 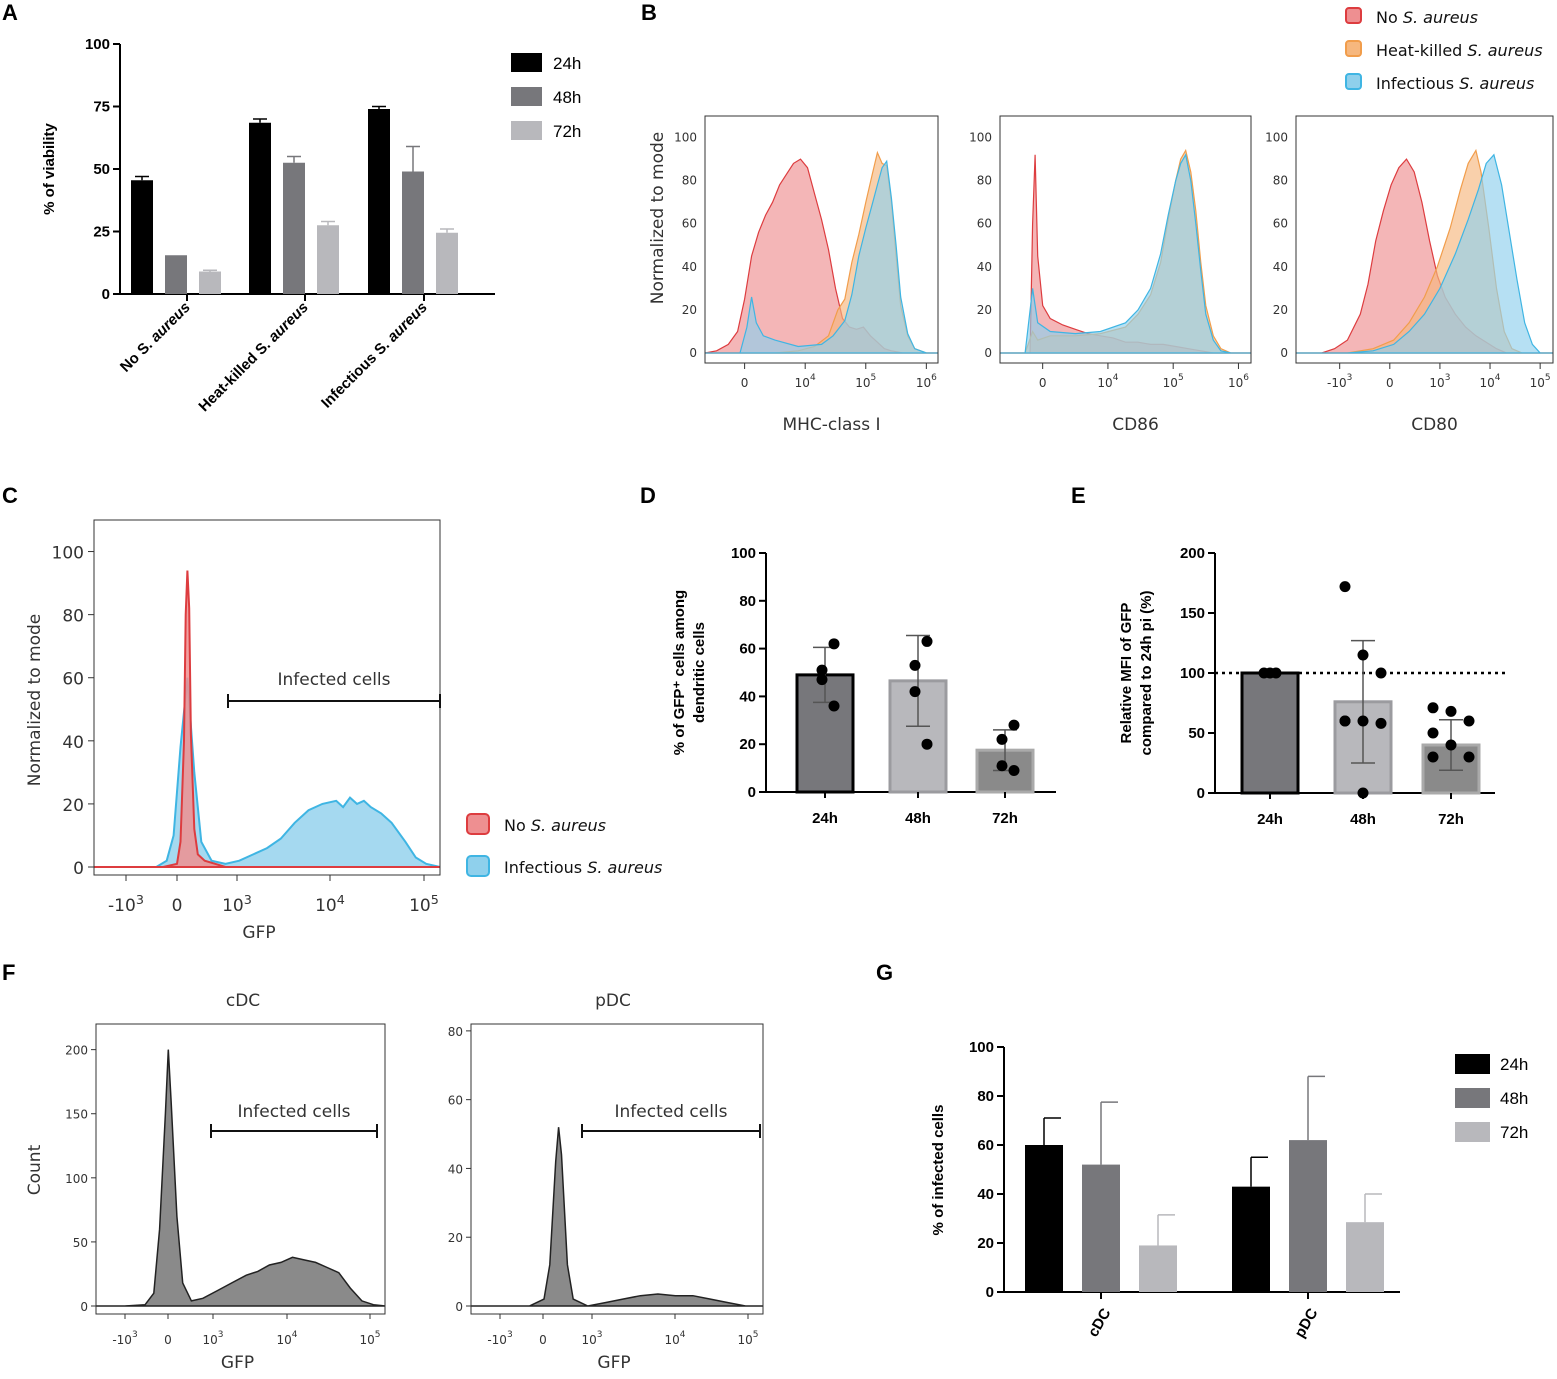 I want to click on x-tick-label: 24h, so click(x=825, y=818).